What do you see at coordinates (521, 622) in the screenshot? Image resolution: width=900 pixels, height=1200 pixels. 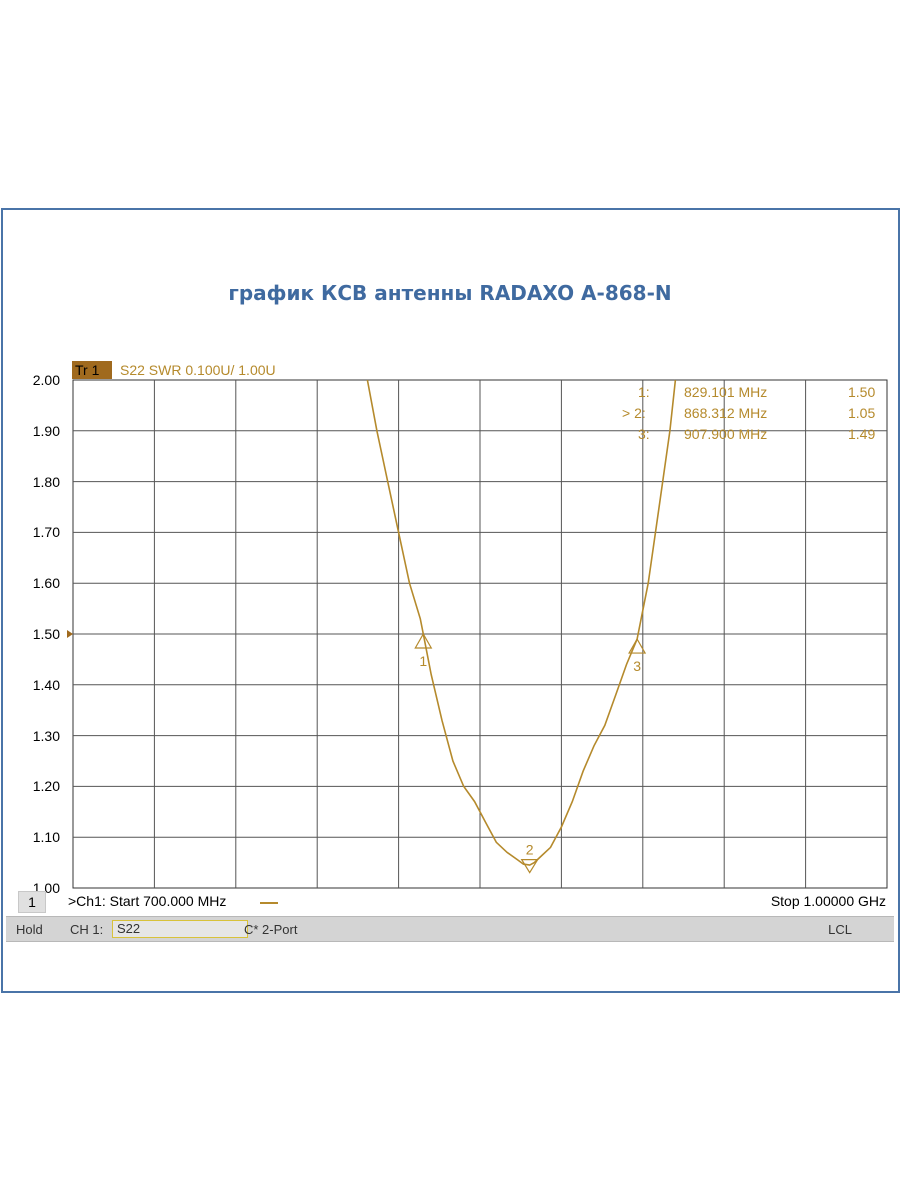 I see `swr-trace-line` at bounding box center [521, 622].